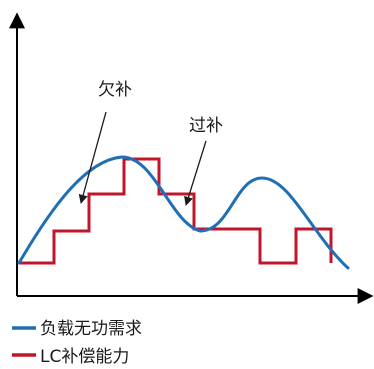 This screenshot has height=369, width=374. What do you see at coordinates (195, 173) in the screenshot?
I see `over-compensation-pointer` at bounding box center [195, 173].